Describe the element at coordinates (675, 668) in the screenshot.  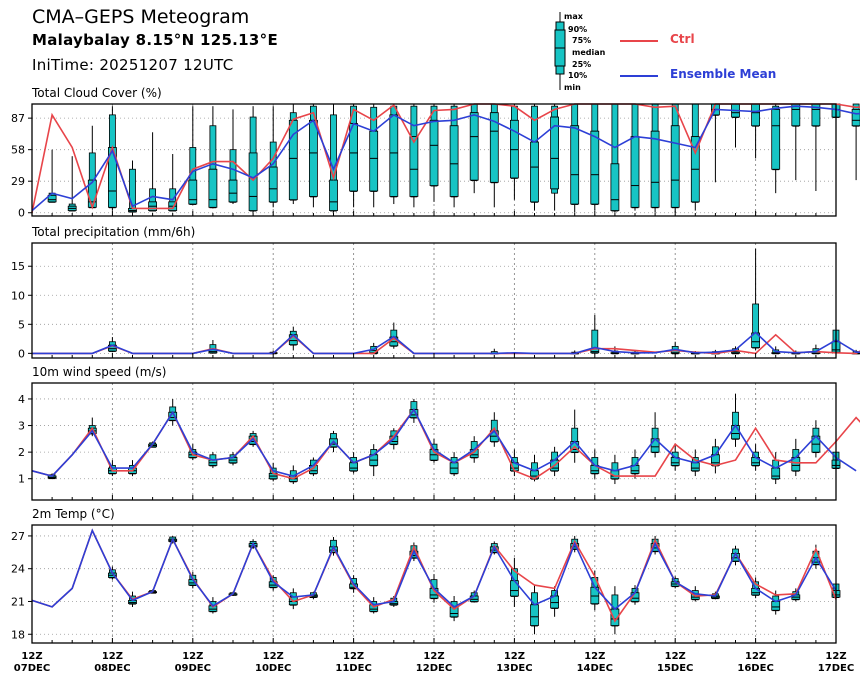
I see `x-tick-label-date: 15DEC` at that location.